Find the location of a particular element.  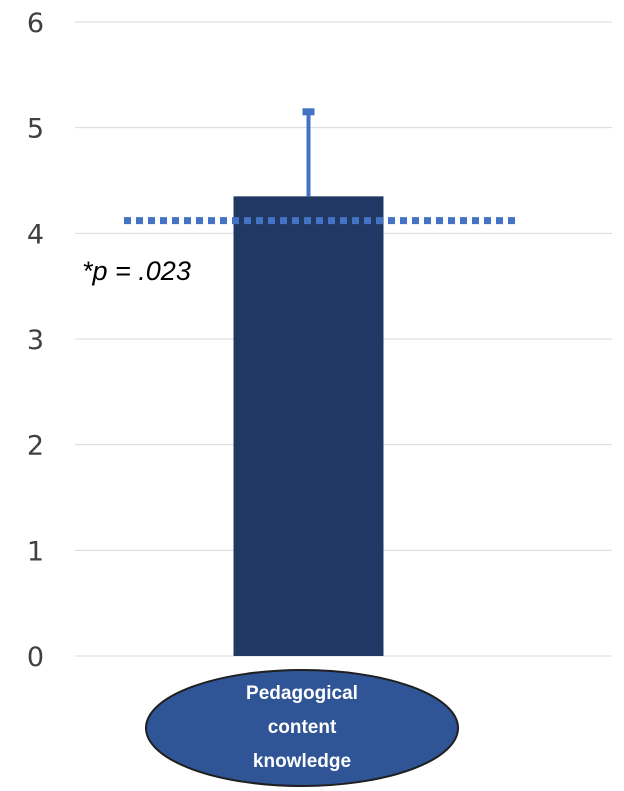

category-label-ellipse is located at coordinates (302, 728).